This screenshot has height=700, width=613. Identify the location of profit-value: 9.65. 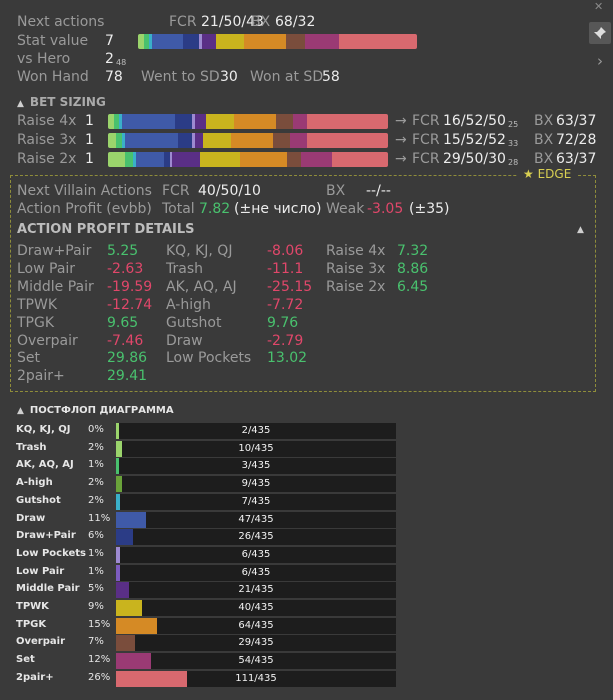
(123, 322).